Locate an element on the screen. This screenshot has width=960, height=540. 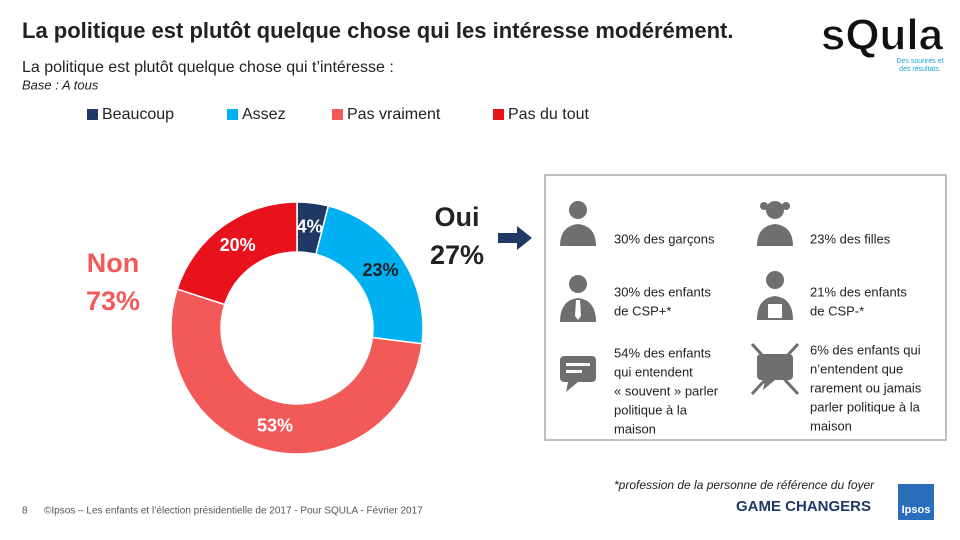
detail-text: parler politique à la is located at coordinates (865, 406).